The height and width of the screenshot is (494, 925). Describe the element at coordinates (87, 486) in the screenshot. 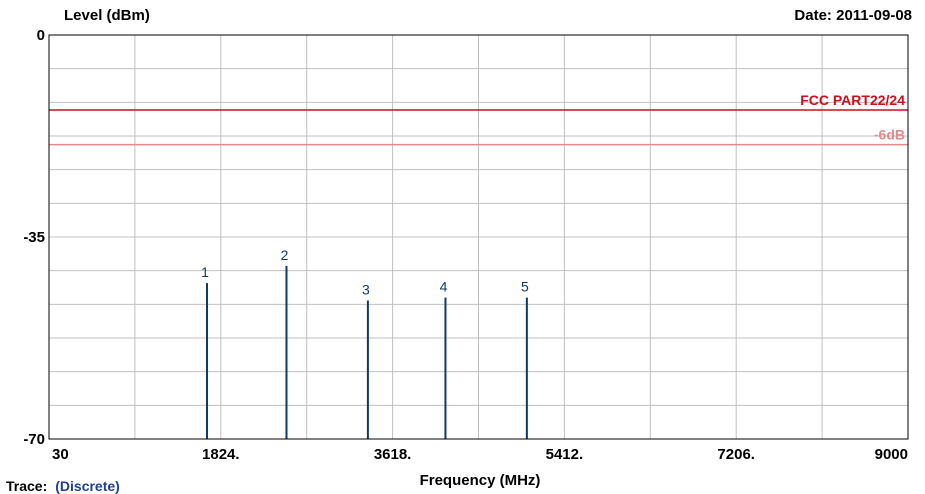

I see `trace-value: (Discrete)` at that location.